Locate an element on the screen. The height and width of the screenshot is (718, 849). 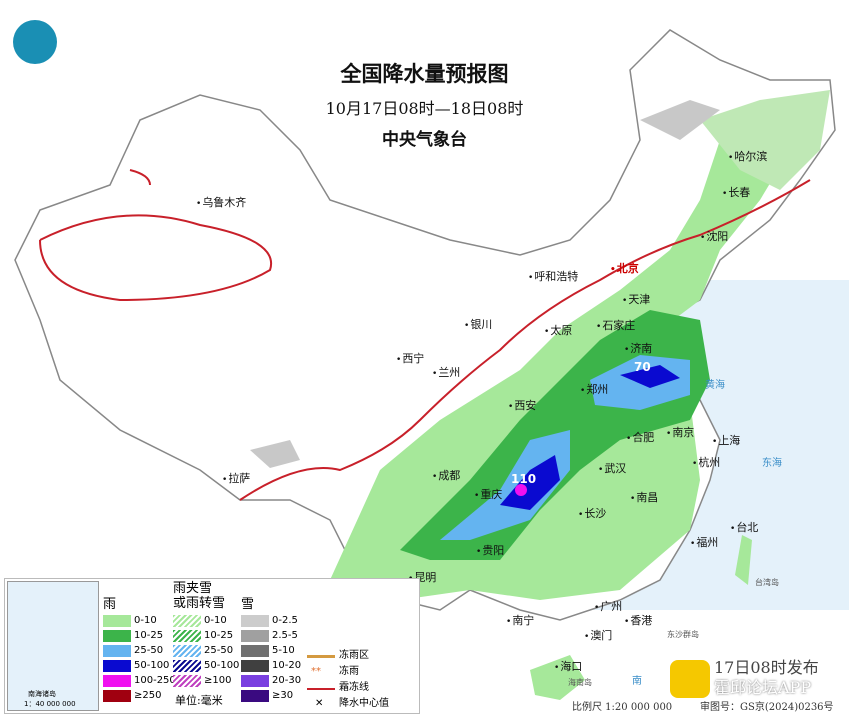
city-label: 上海 is located at coordinates (726, 441).